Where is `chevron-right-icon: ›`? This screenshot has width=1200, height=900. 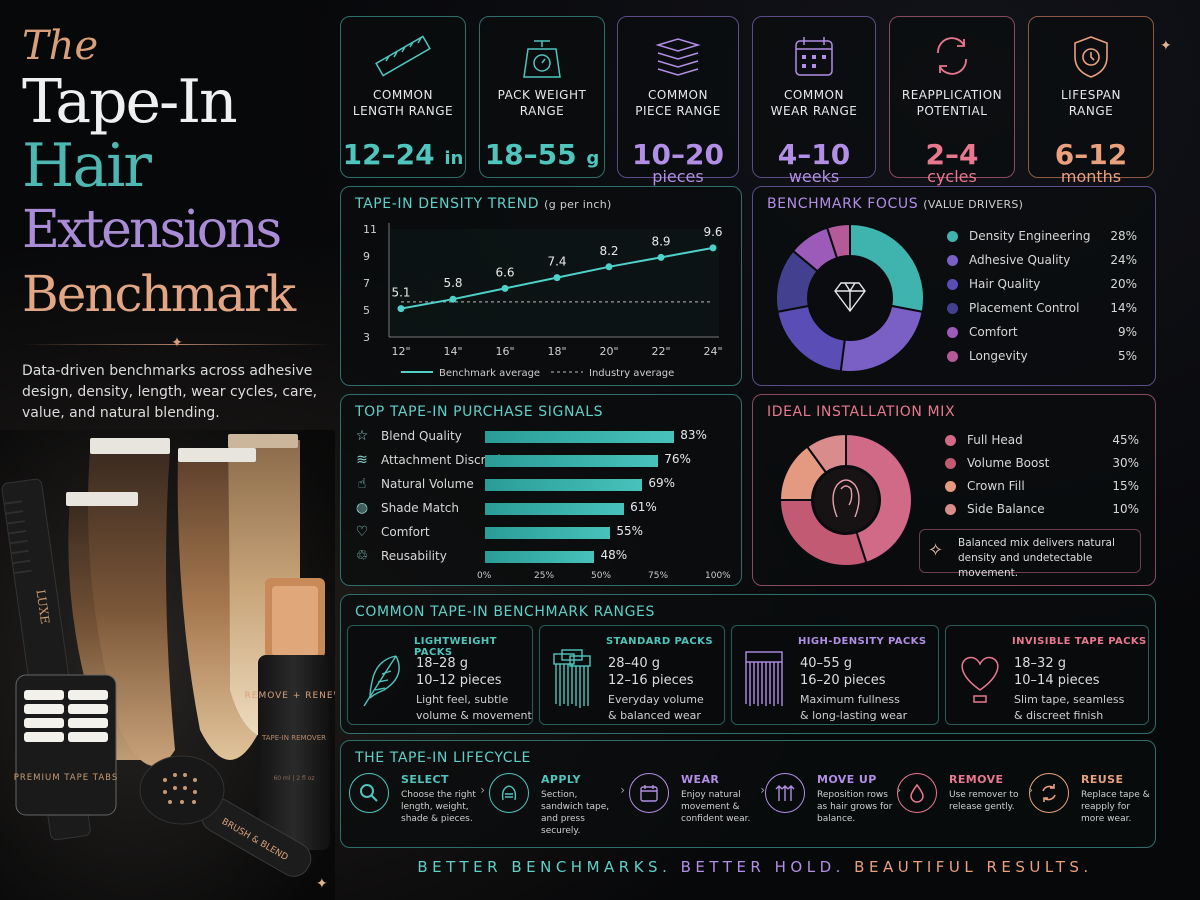 chevron-right-icon: › is located at coordinates (622, 790).